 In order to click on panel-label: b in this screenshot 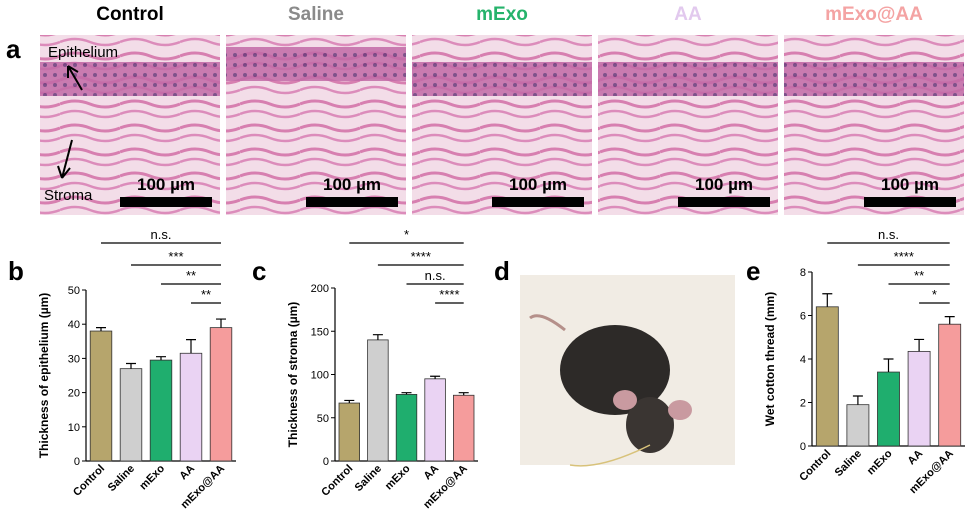, I will do `click(16, 271)`.